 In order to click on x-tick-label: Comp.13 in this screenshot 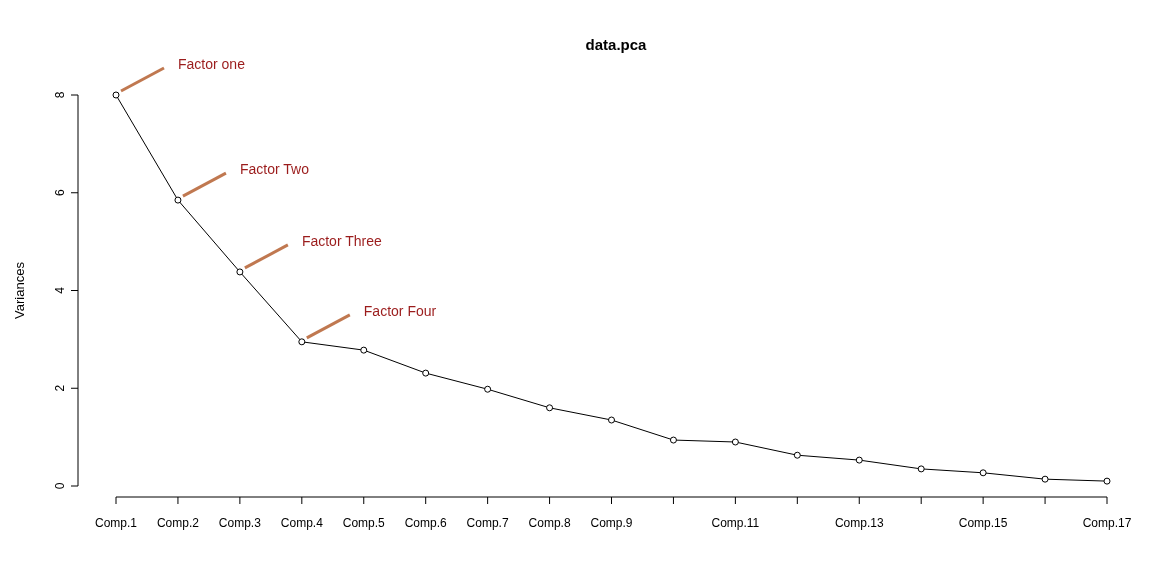, I will do `click(859, 523)`.